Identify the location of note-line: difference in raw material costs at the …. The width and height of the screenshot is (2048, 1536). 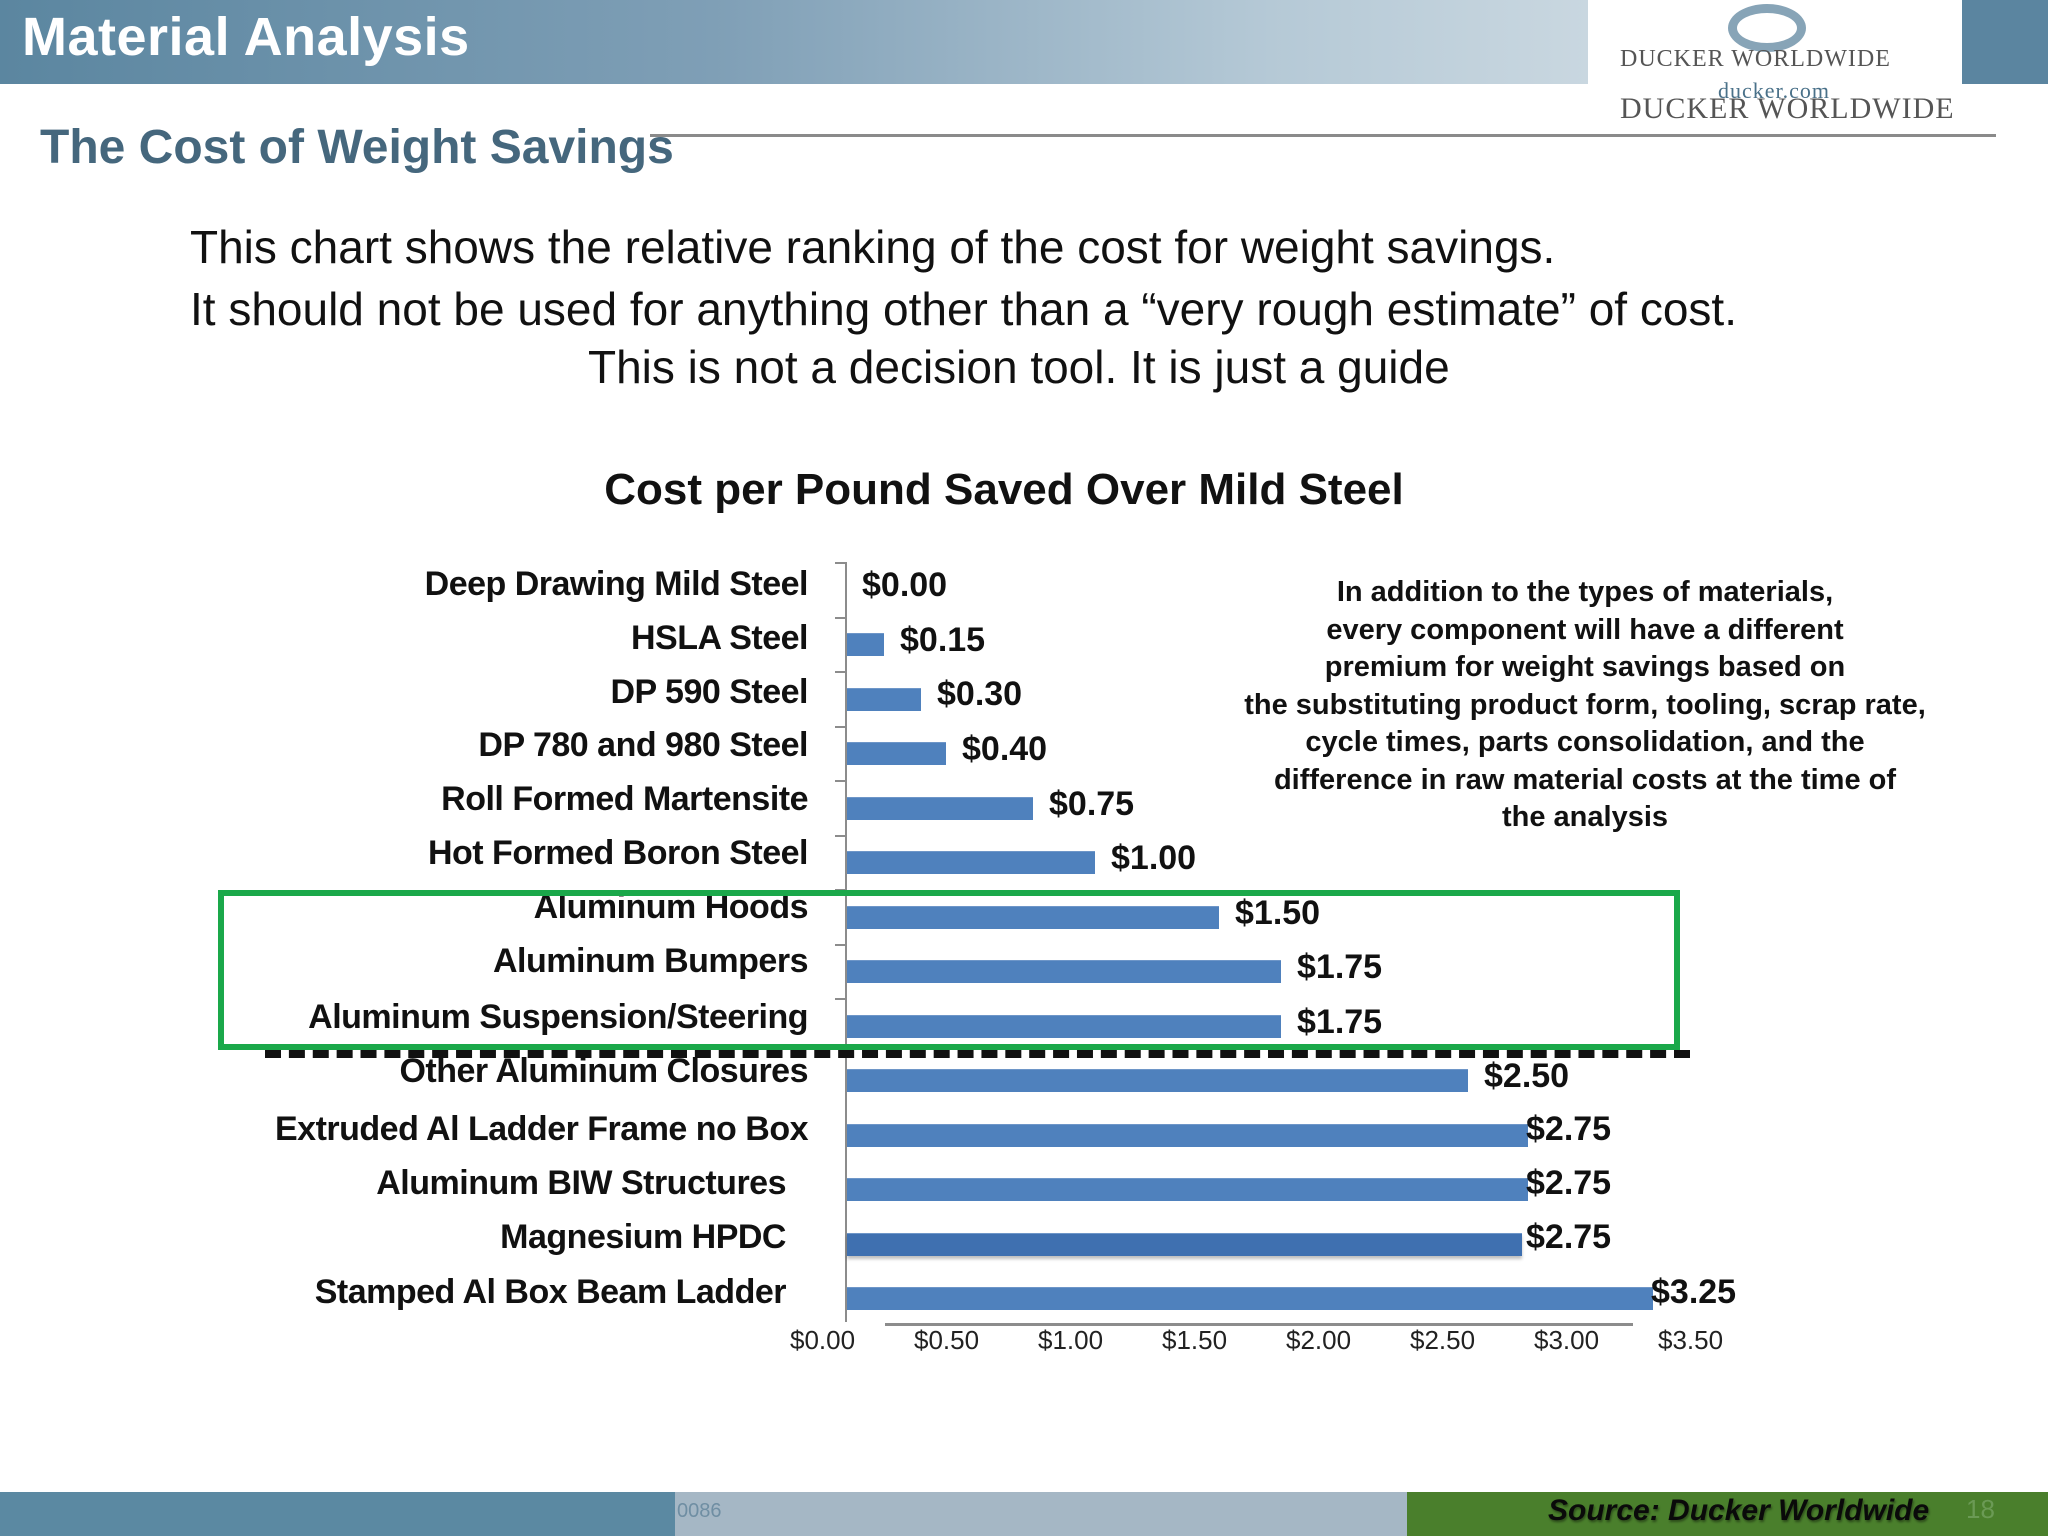
(1585, 779).